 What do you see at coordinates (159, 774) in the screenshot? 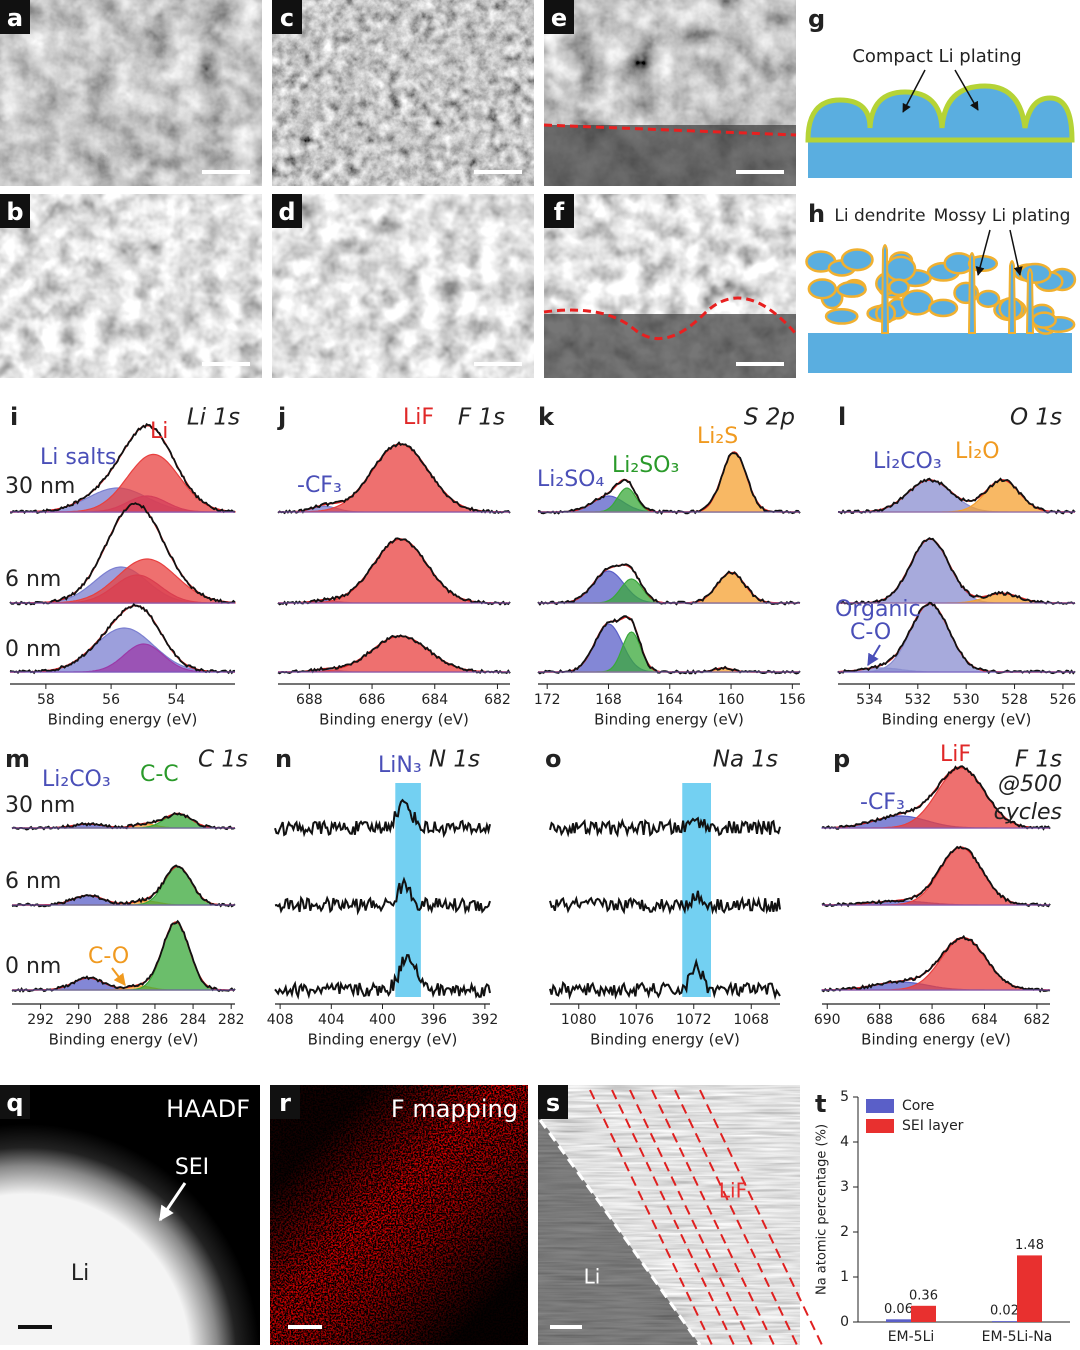
I see `peak-label: C-C` at bounding box center [159, 774].